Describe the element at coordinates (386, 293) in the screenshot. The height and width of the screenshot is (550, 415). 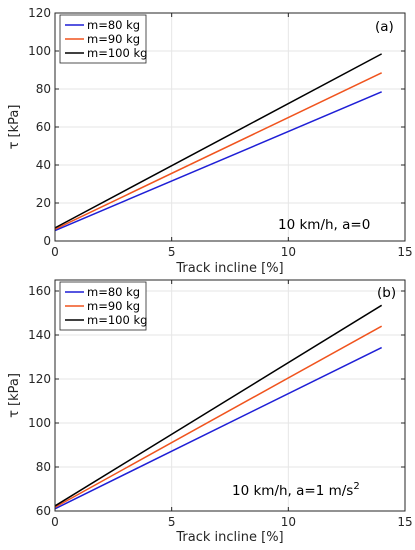
I see `panel-label: (b)` at that location.